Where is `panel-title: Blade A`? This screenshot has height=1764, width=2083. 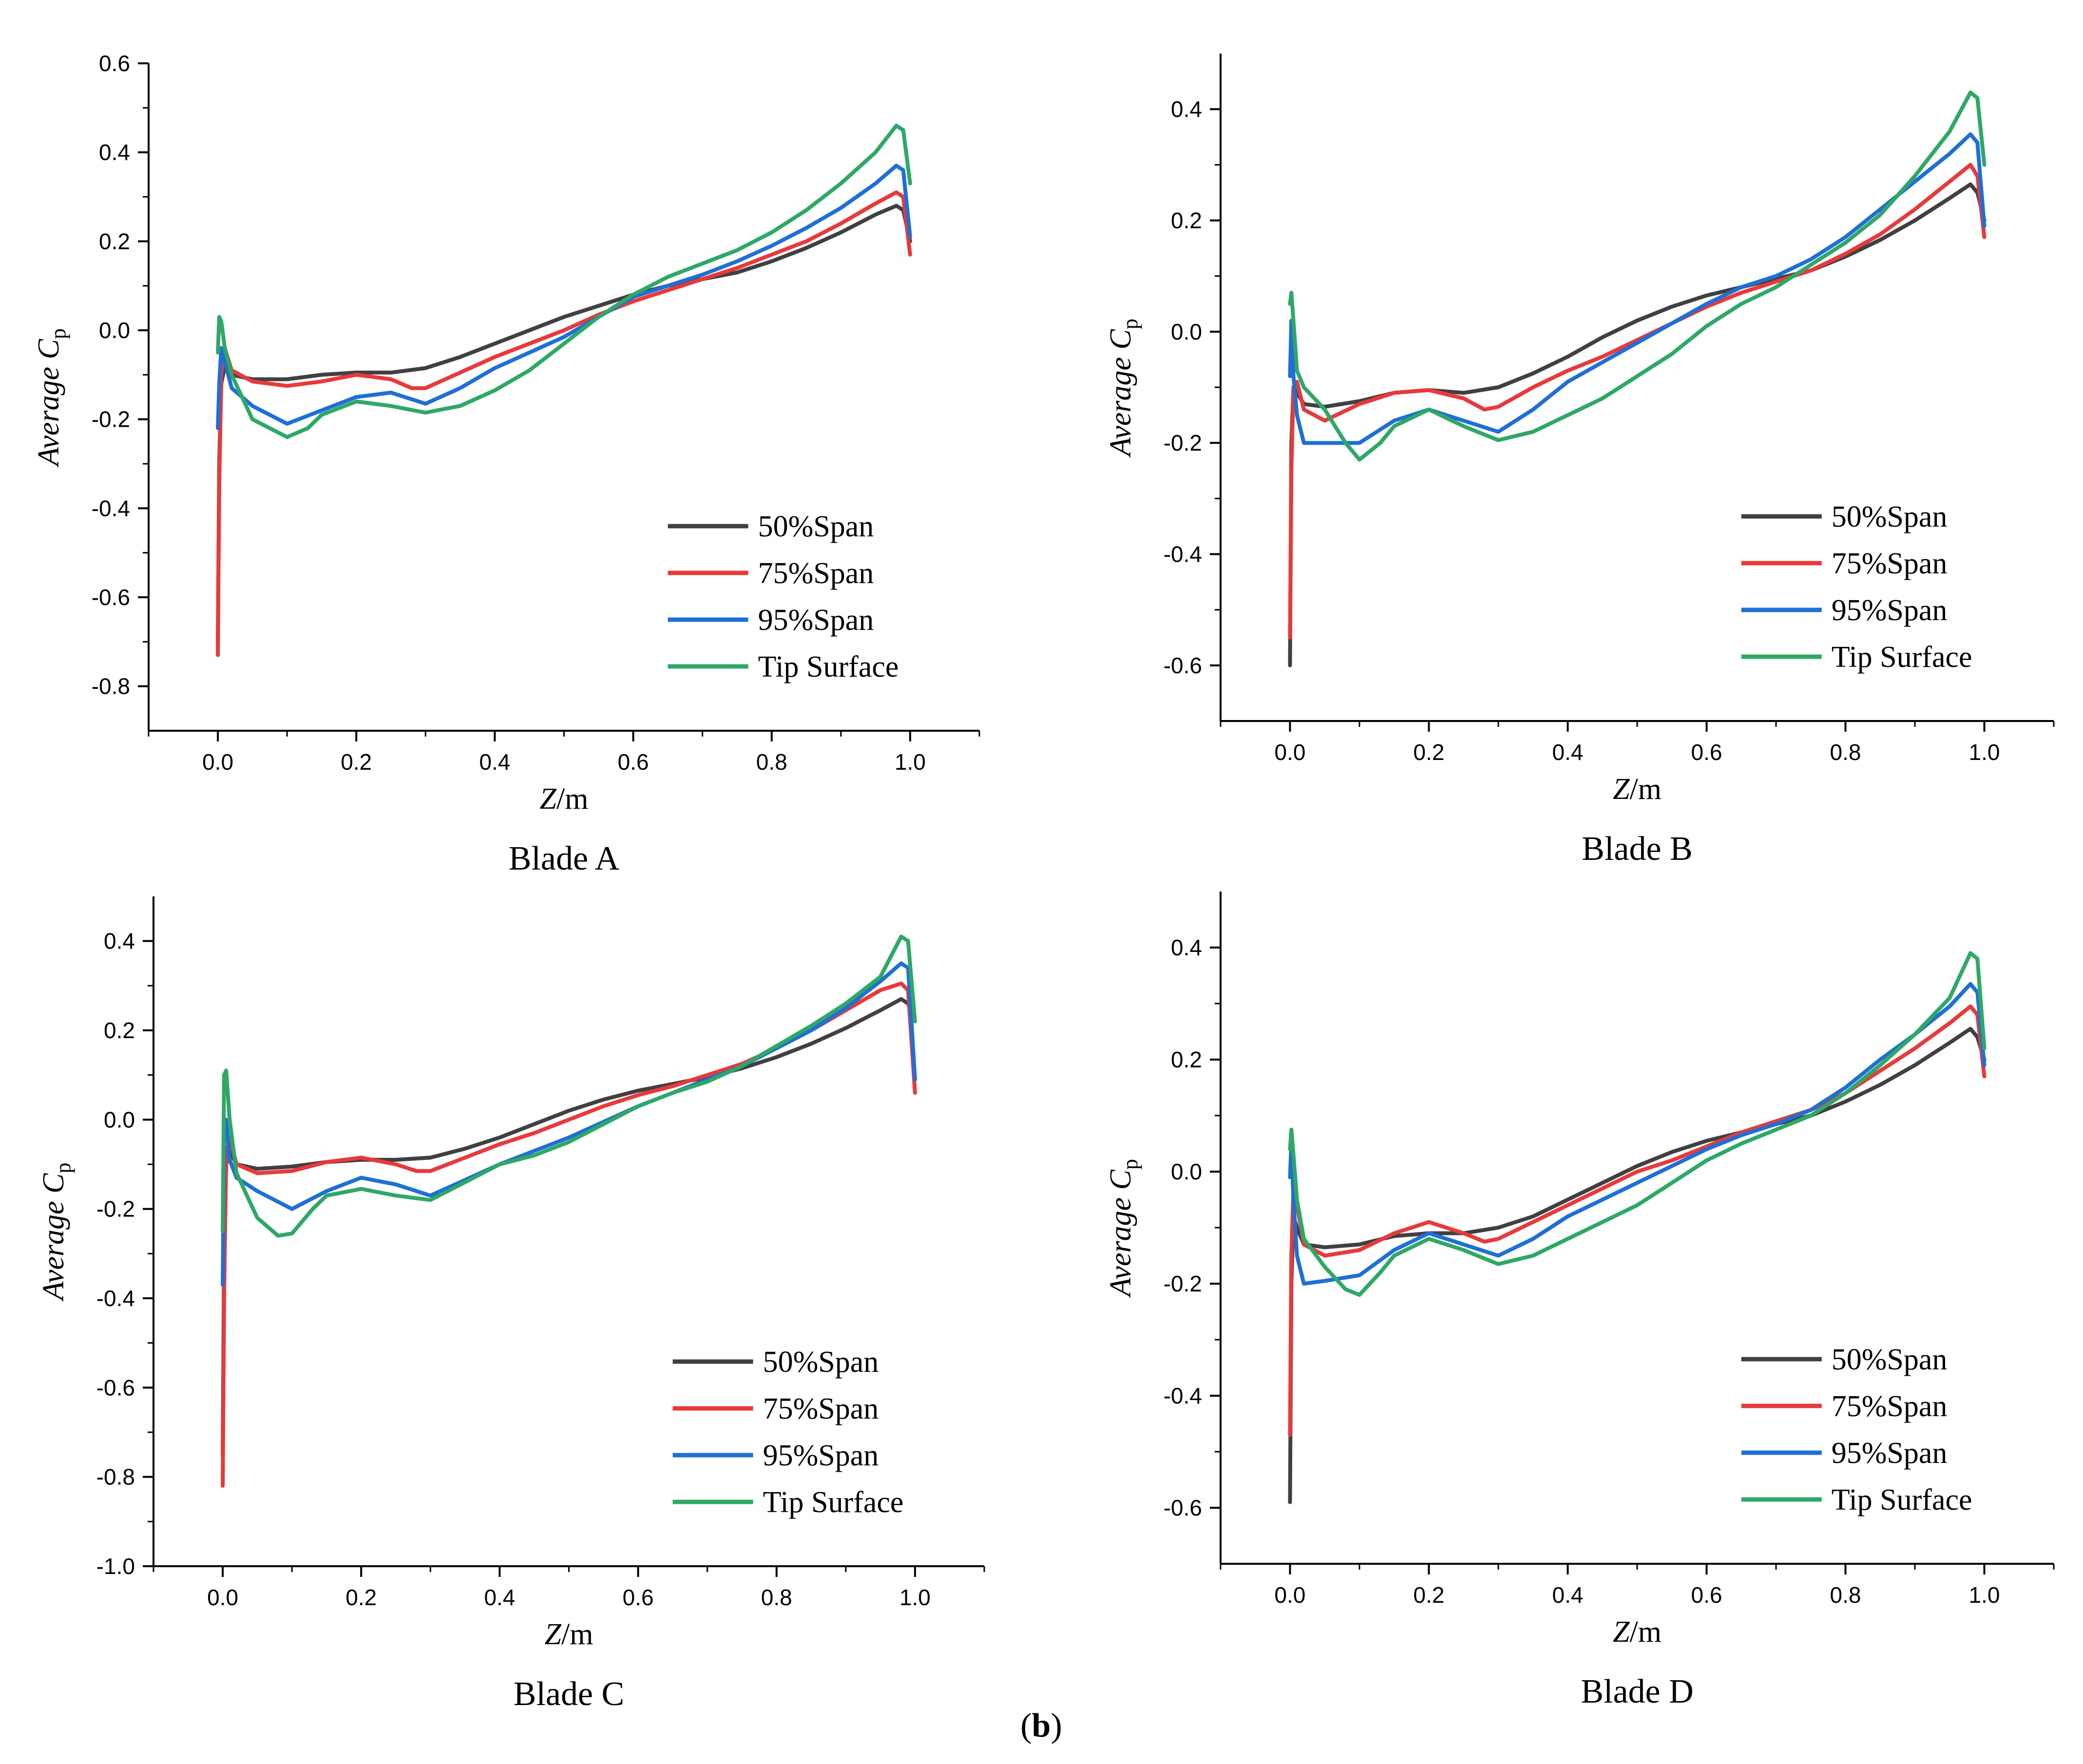
panel-title: Blade A is located at coordinates (564, 858).